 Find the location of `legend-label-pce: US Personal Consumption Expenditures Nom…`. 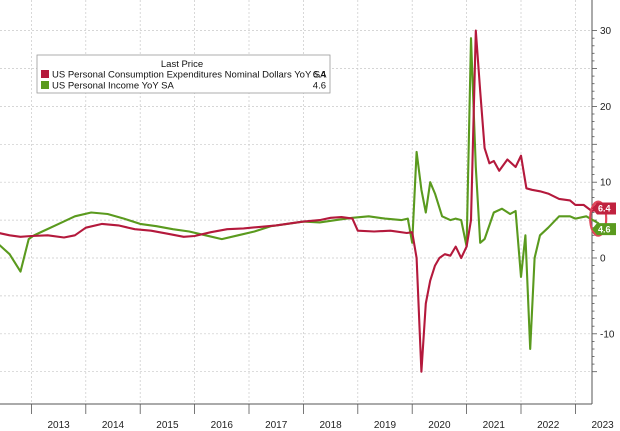

legend-label-pce: US Personal Consumption Expenditures Nom… is located at coordinates (189, 75).